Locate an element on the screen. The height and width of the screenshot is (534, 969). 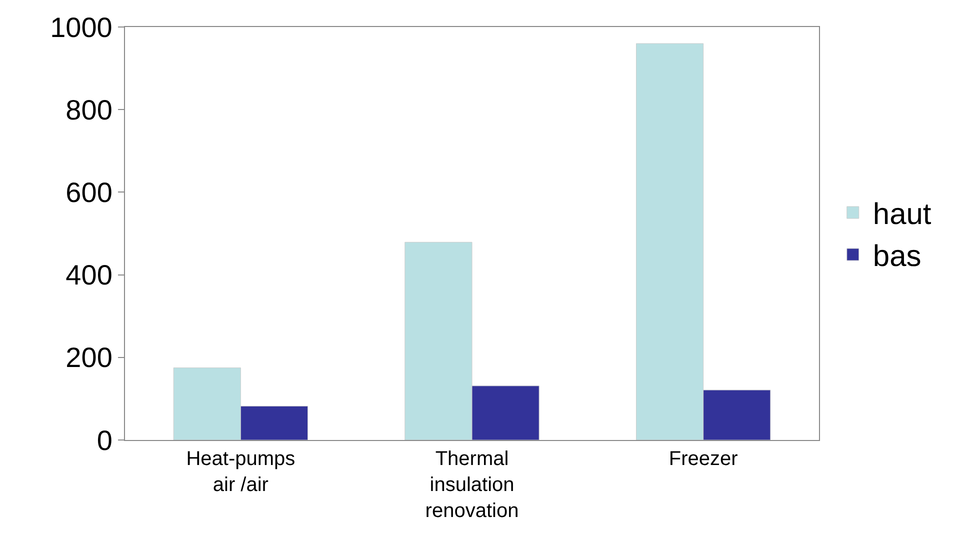
legend-label: bas is located at coordinates (897, 257).